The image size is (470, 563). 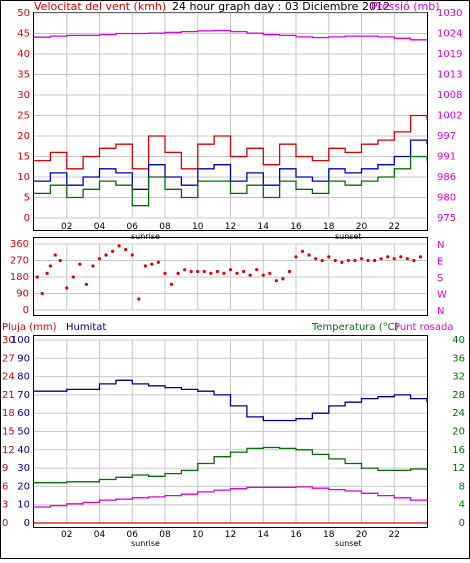 What do you see at coordinates (19, 244) in the screenshot?
I see `direction-y-tick: 360` at bounding box center [19, 244].